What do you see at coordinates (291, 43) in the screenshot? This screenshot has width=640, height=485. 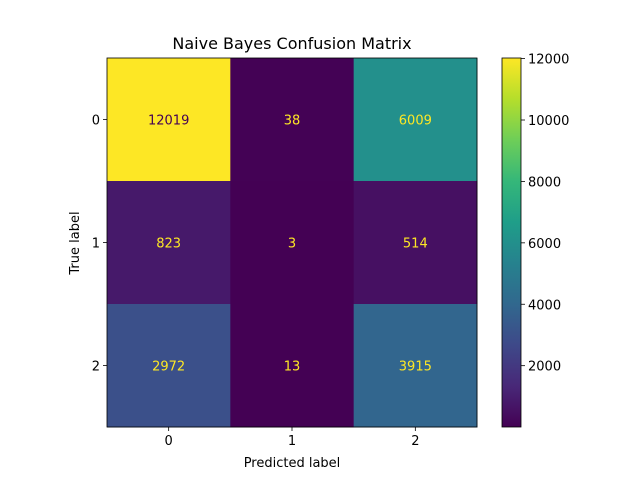 I see `chart-title: Naive Bayes Confusion Matrix` at bounding box center [291, 43].